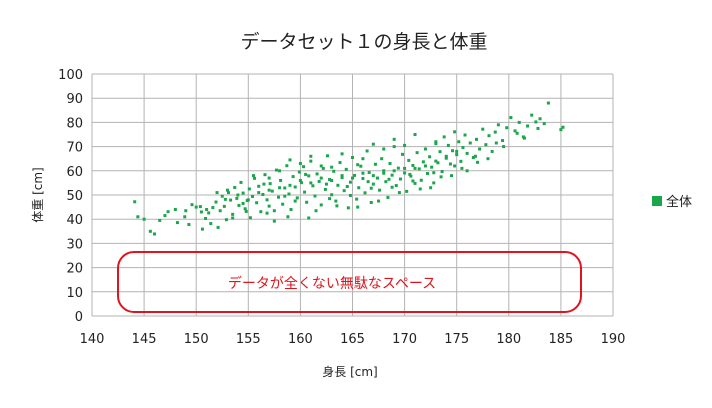 This screenshot has width=712, height=408. Describe the element at coordinates (508, 339) in the screenshot. I see `x-tick-label: 180` at that location.